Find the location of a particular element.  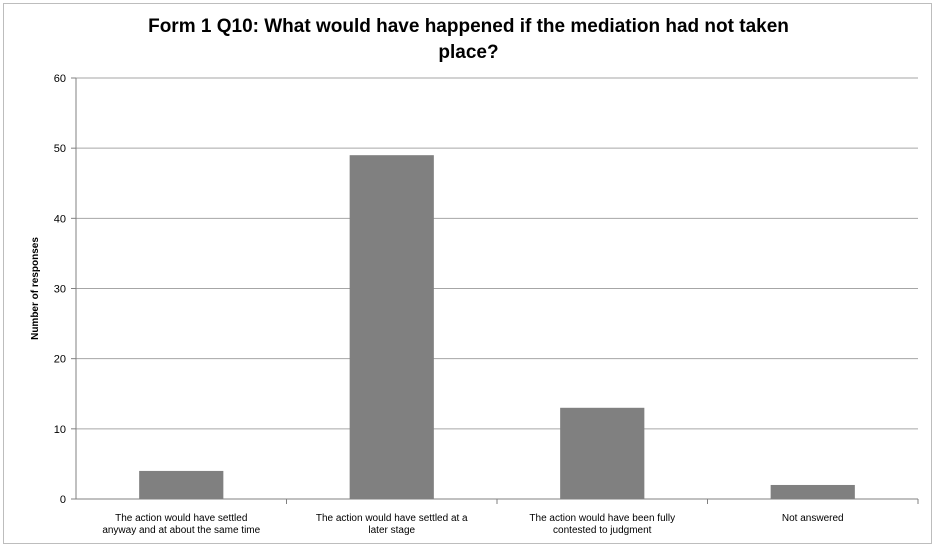

x-category-label-line: later stage is located at coordinates (391, 530).